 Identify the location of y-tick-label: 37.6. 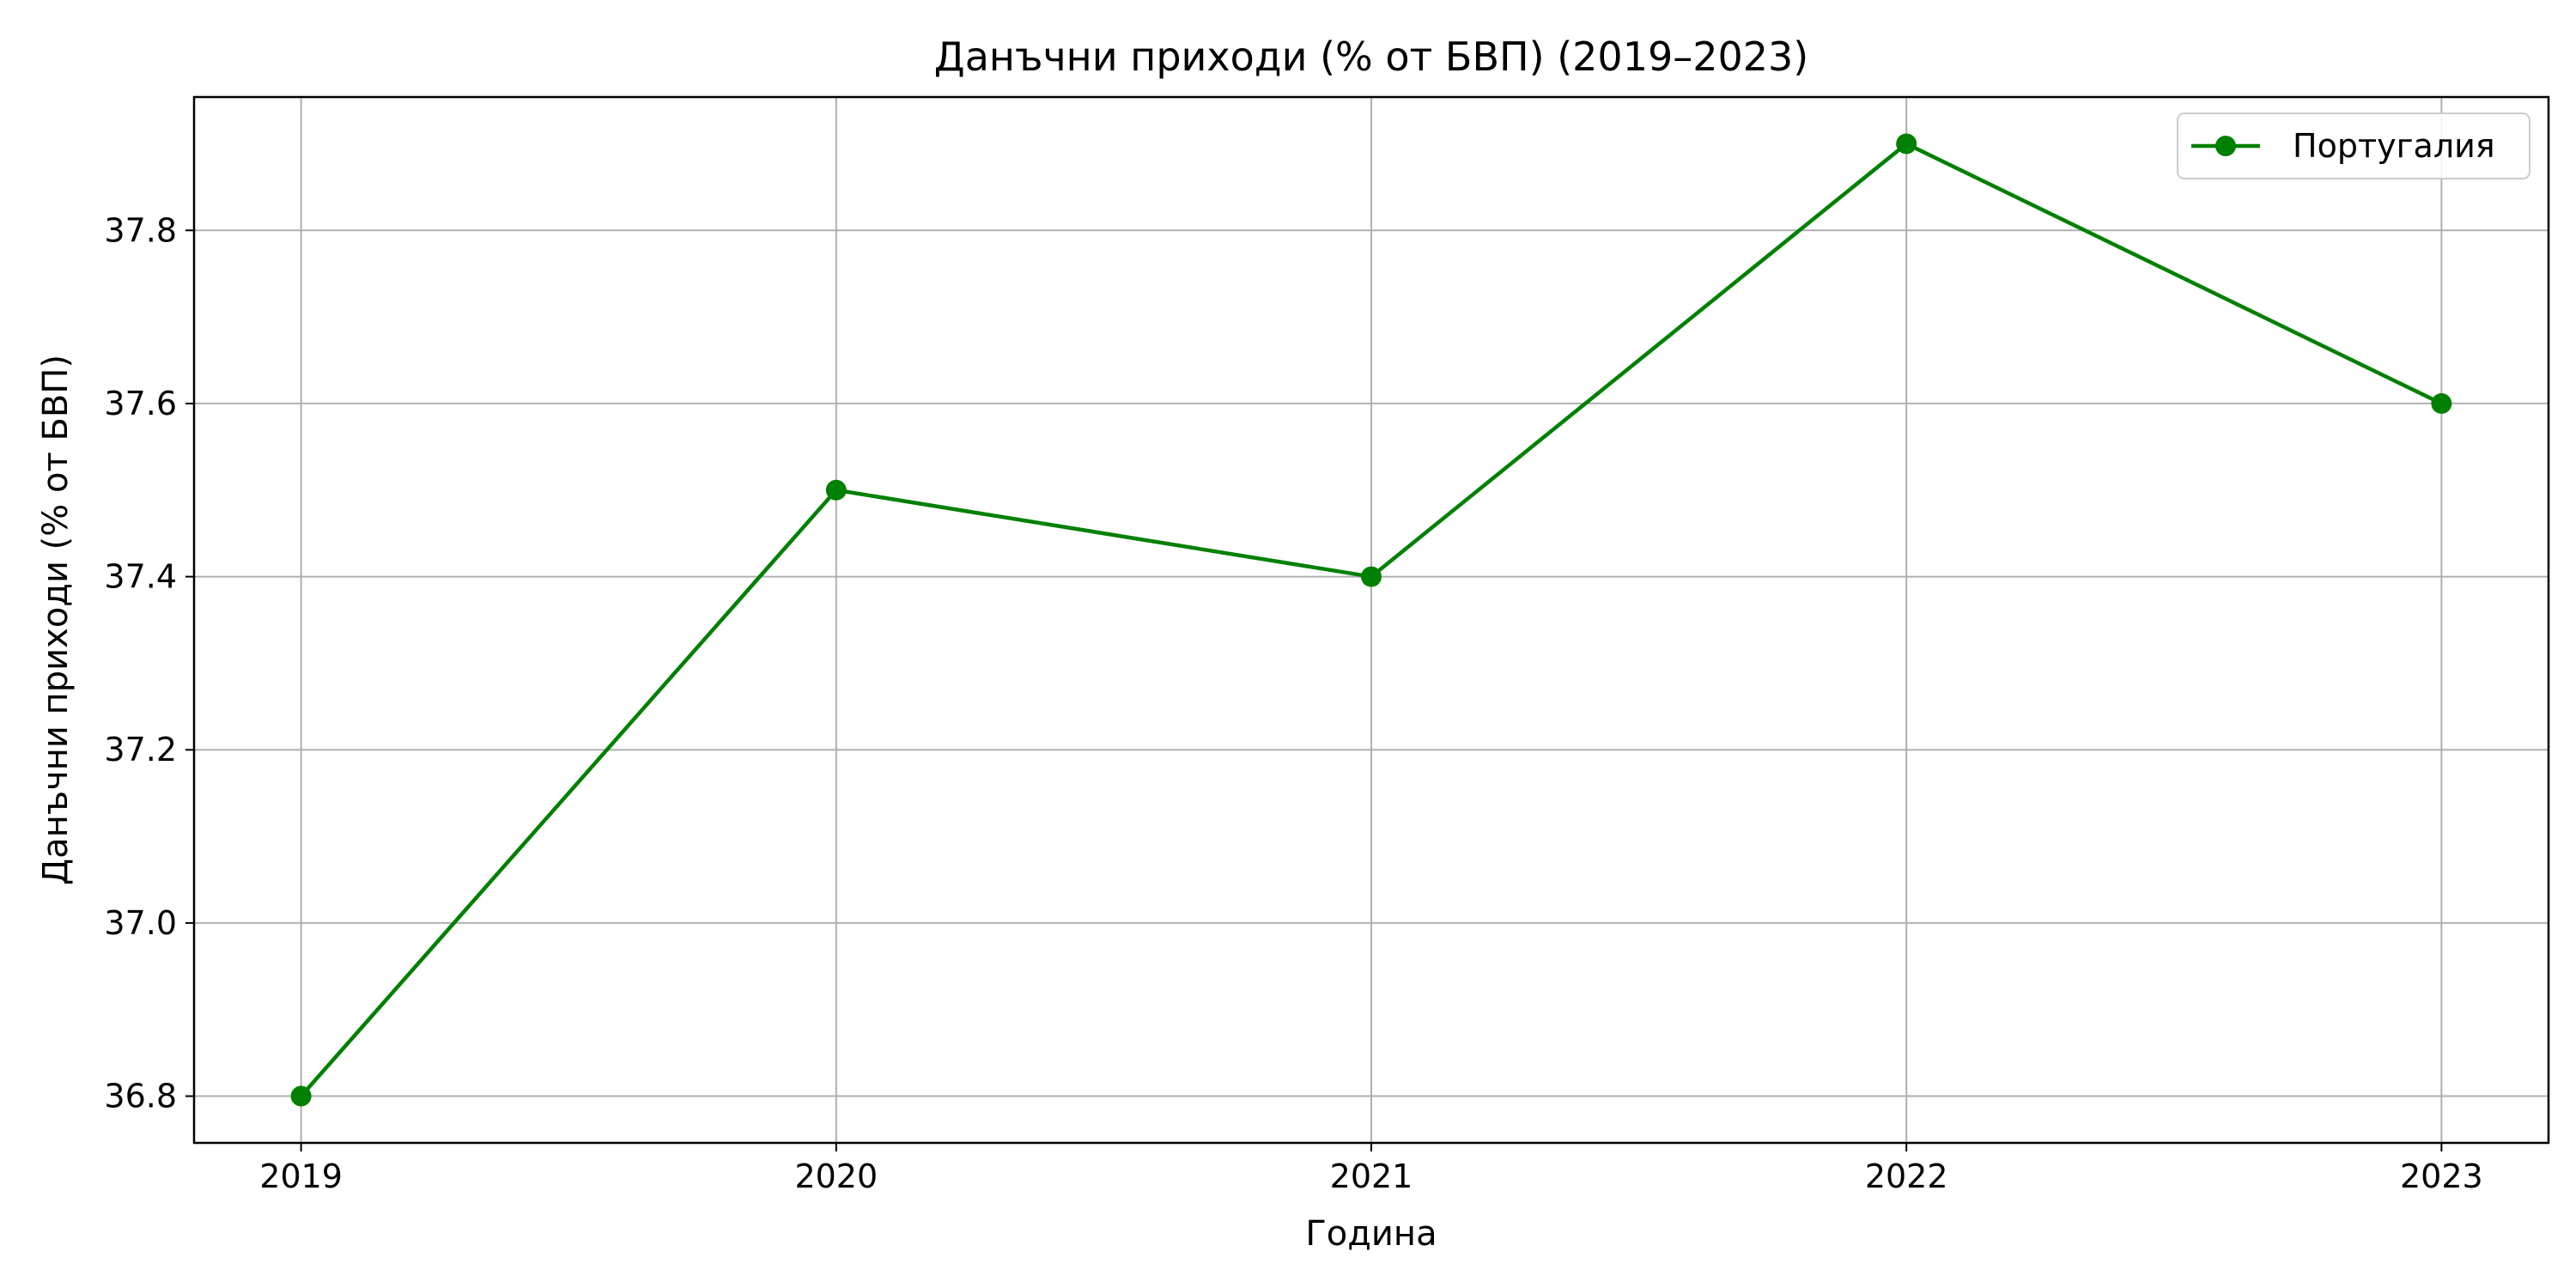
(140, 403).